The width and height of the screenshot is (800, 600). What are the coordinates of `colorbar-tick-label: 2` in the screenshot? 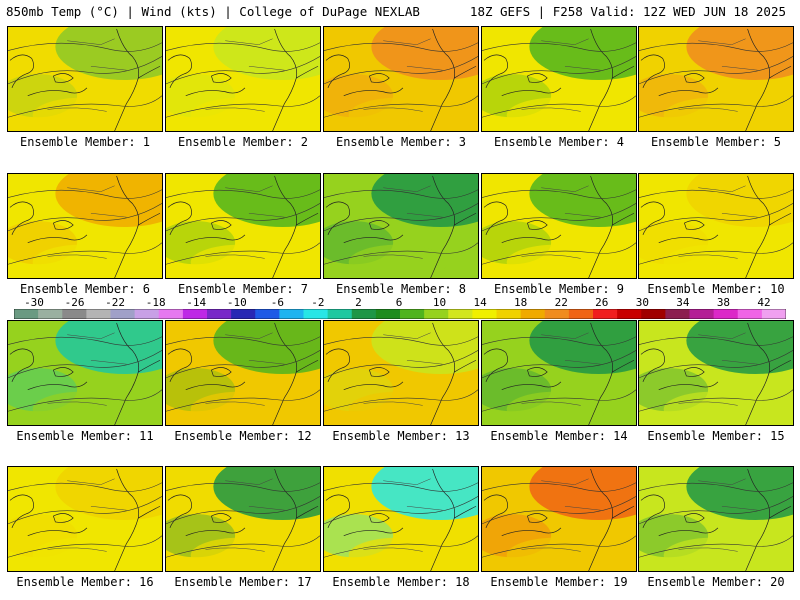 It's located at (358, 302).